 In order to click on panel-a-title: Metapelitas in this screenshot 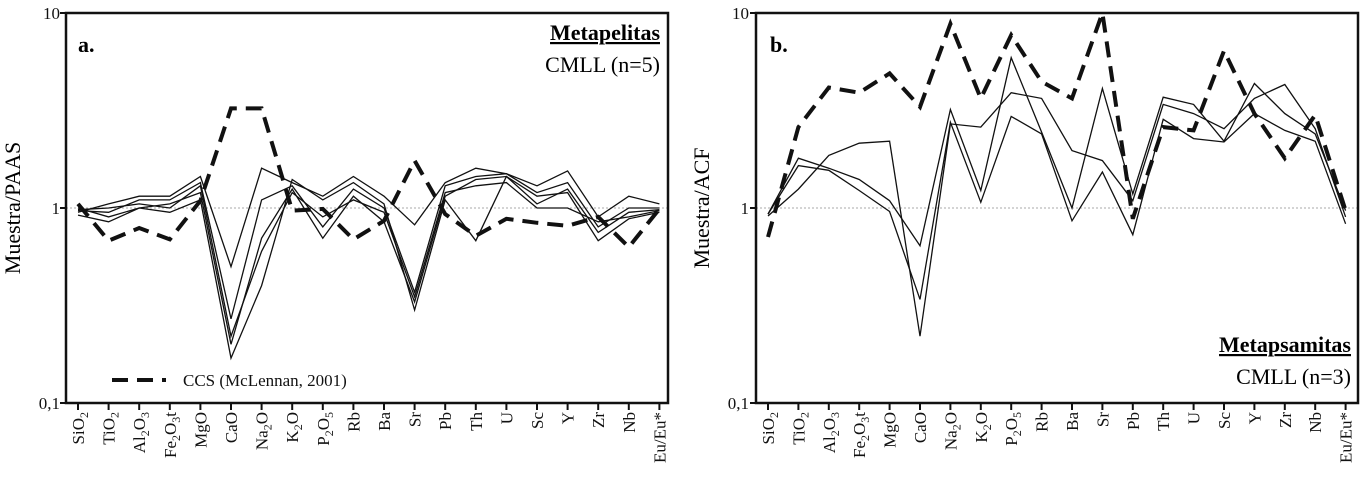, I will do `click(605, 32)`.